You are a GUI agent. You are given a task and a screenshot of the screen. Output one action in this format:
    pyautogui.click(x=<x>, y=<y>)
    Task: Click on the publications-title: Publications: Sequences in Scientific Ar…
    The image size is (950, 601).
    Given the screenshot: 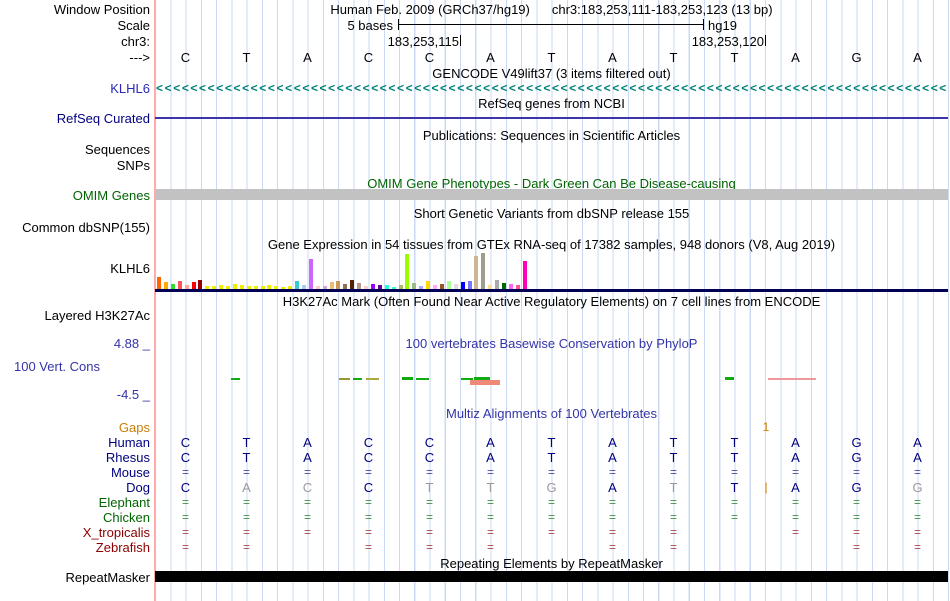 What is the action you would take?
    pyautogui.click(x=551, y=135)
    